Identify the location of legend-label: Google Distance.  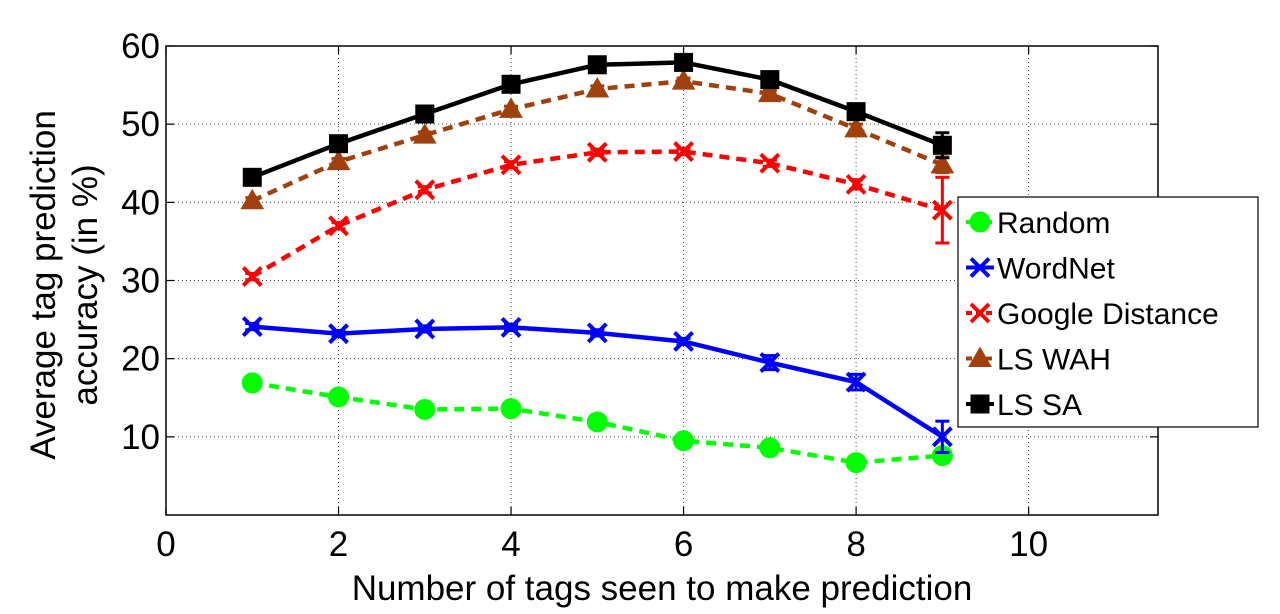
(1108, 314).